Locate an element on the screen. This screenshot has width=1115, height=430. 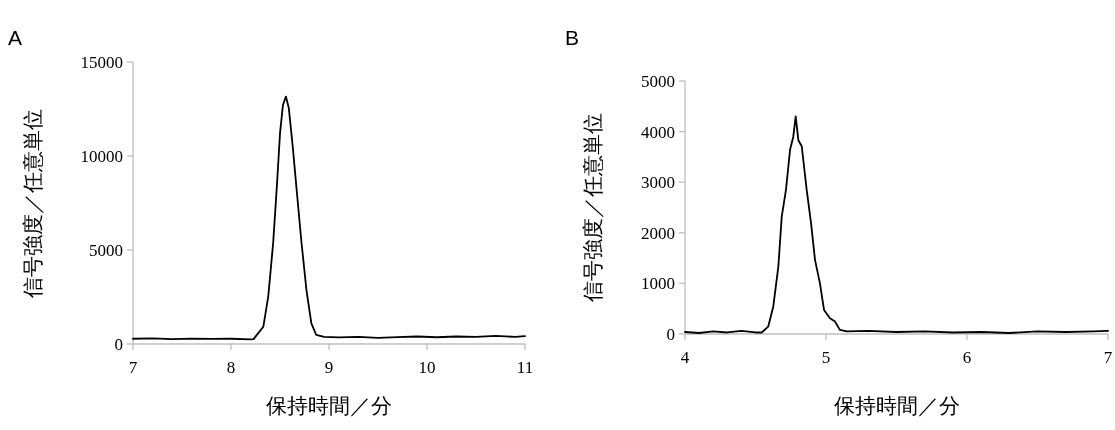
chart-title: A is located at coordinates (15, 37).